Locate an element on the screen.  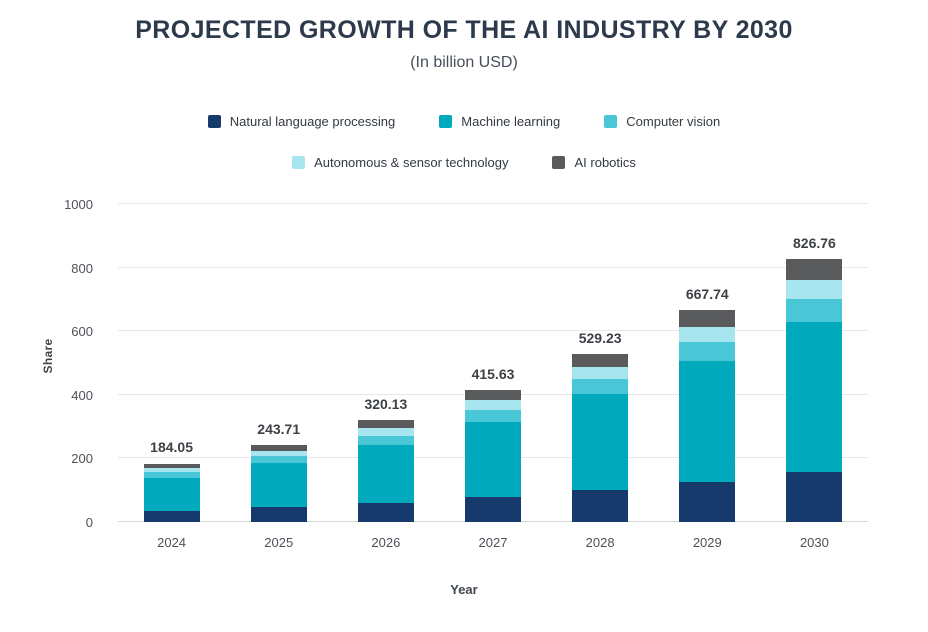
y-axis-ticks: 0 200 400 600 800 1000 is located at coordinates (53, 363).